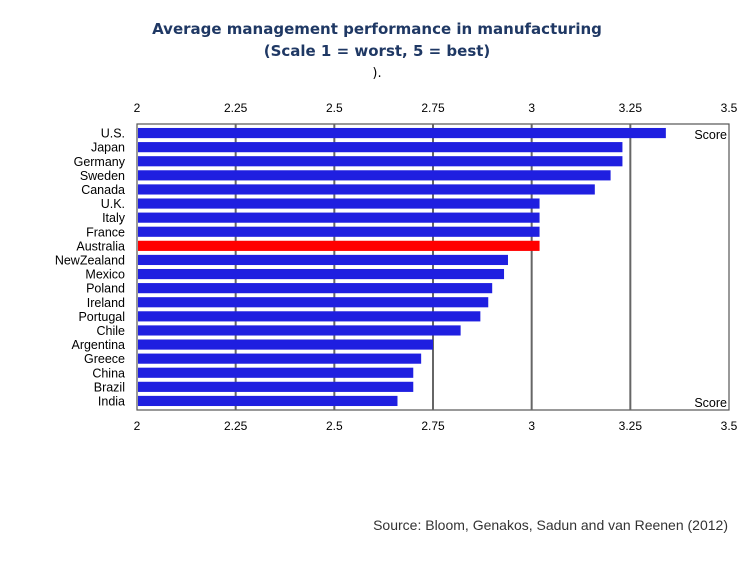 The height and width of the screenshot is (566, 754). What do you see at coordinates (109, 387) in the screenshot?
I see `y-category-label: Brazil` at bounding box center [109, 387].